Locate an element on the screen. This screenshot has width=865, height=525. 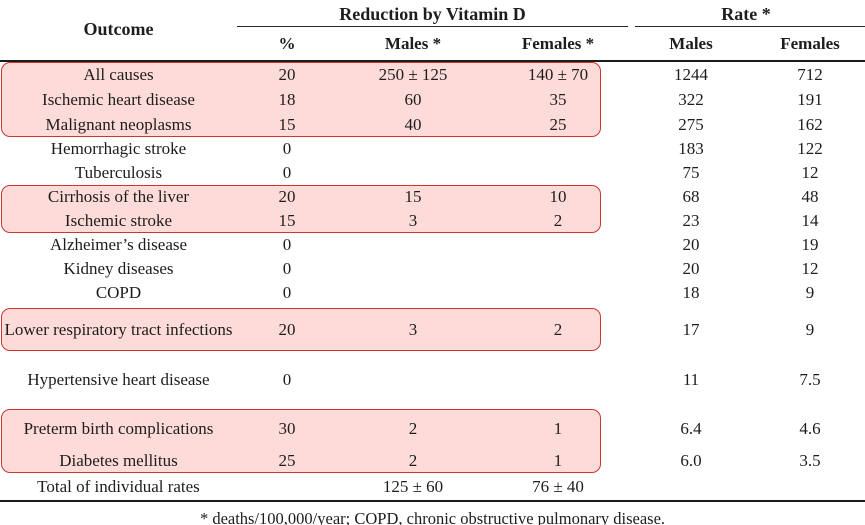
outcome-cell: Preterm birth complications is located at coordinates (118, 428).